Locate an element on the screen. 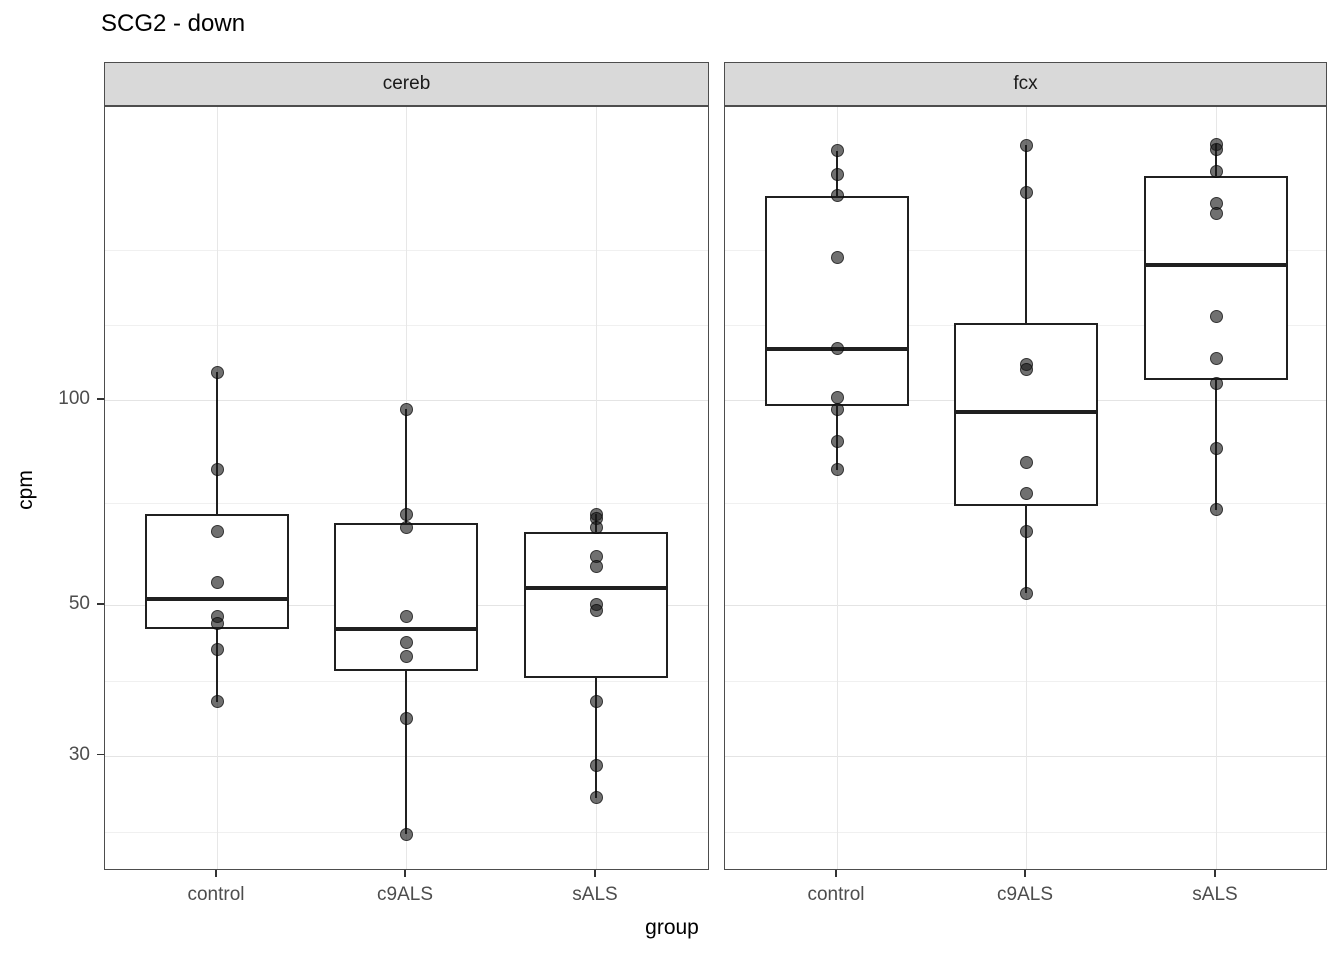  boxplot-box is located at coordinates (837, 301).